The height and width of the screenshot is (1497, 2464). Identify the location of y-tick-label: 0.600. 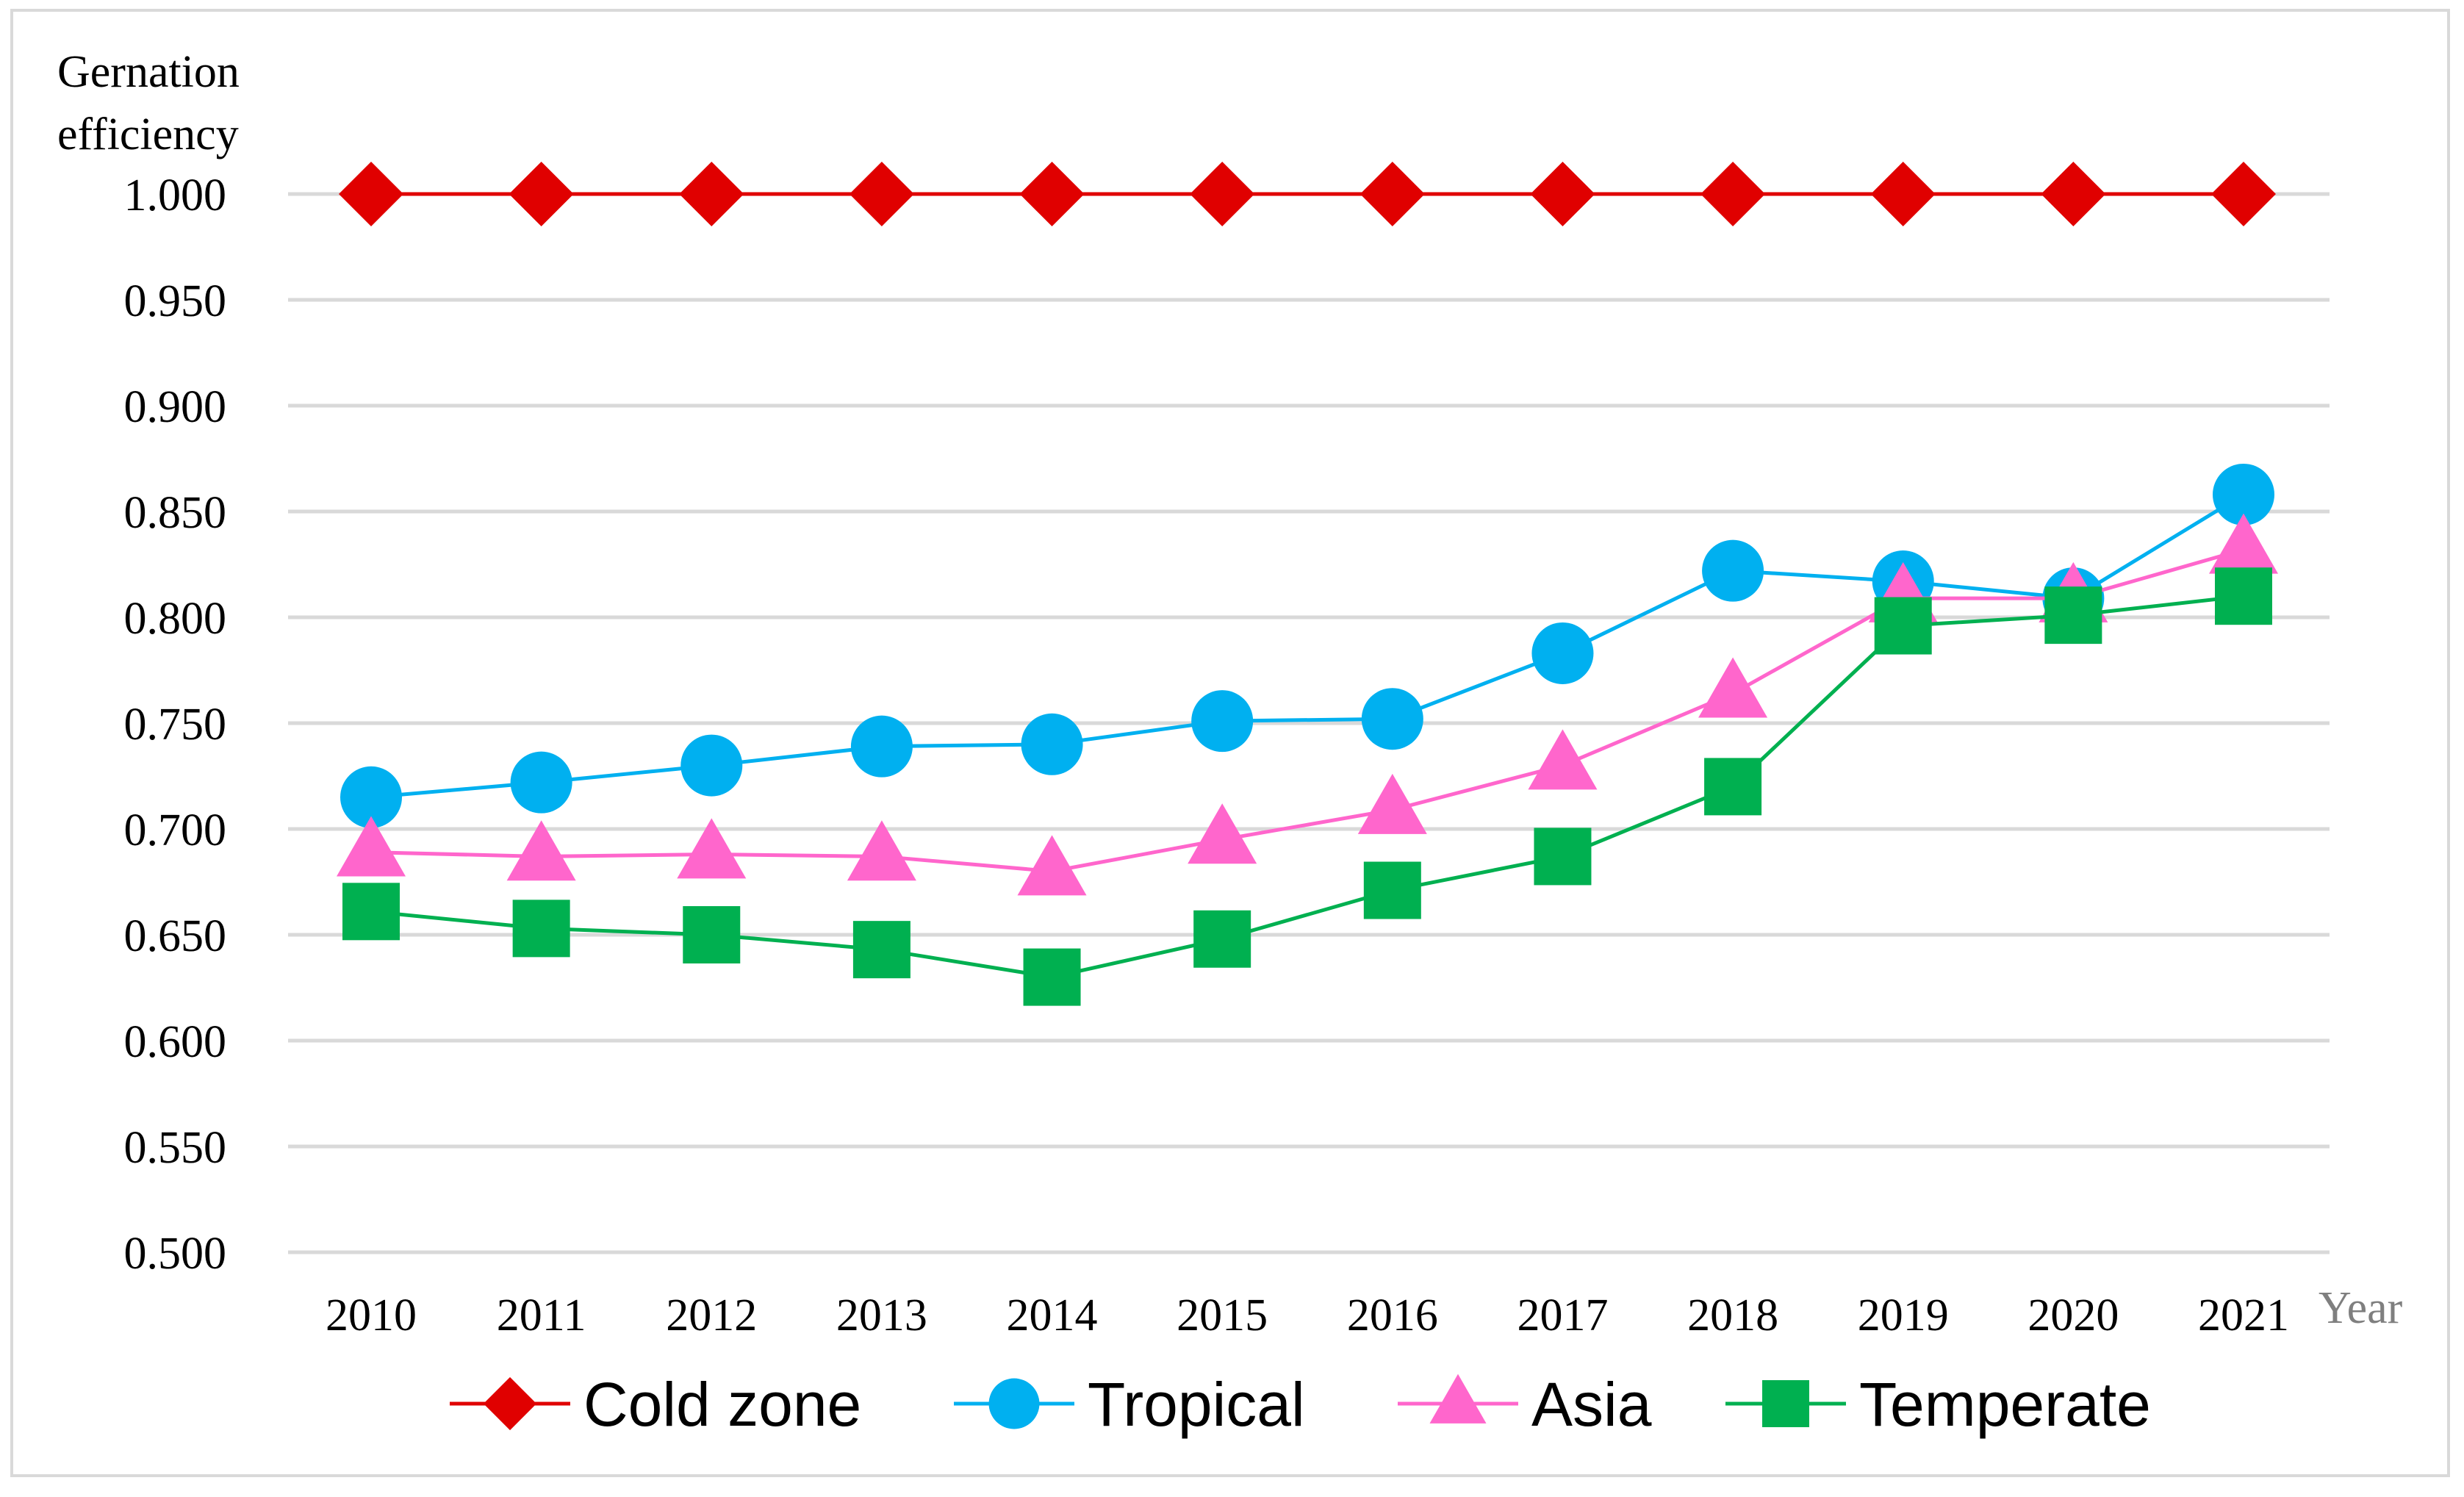
(175, 1042).